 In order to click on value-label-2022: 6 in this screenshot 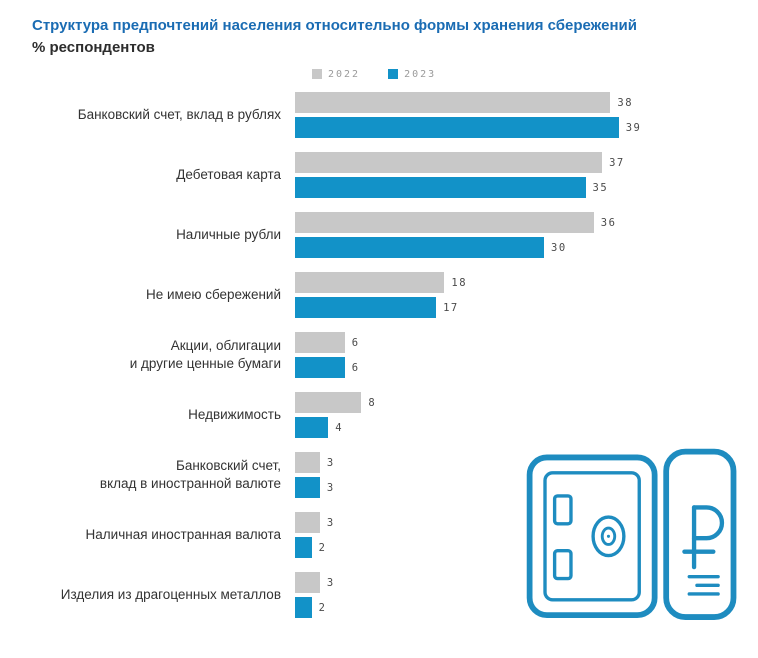, I will do `click(355, 342)`.